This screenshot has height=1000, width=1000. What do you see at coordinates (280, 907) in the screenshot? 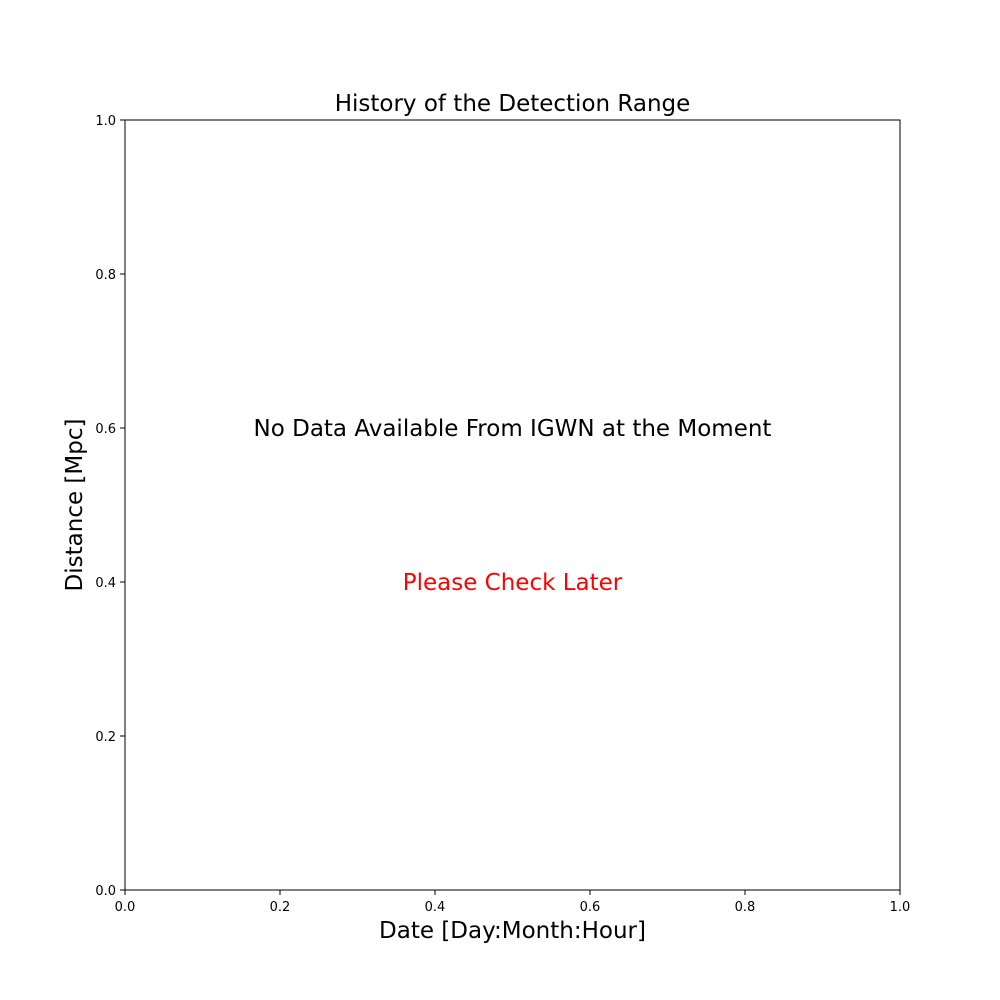
I see `x-tick-label: 0.2` at bounding box center [280, 907].